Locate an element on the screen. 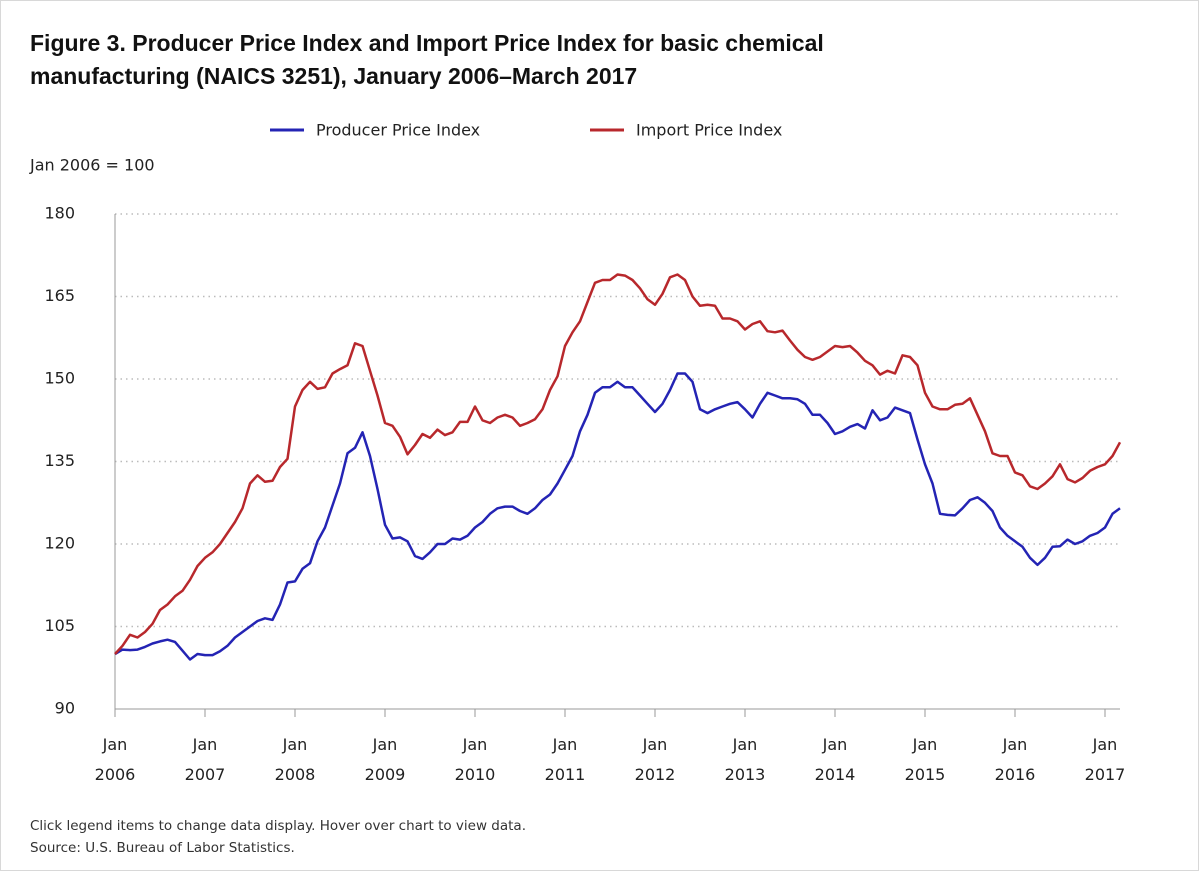  y-tick-label: 105 is located at coordinates (59, 625).